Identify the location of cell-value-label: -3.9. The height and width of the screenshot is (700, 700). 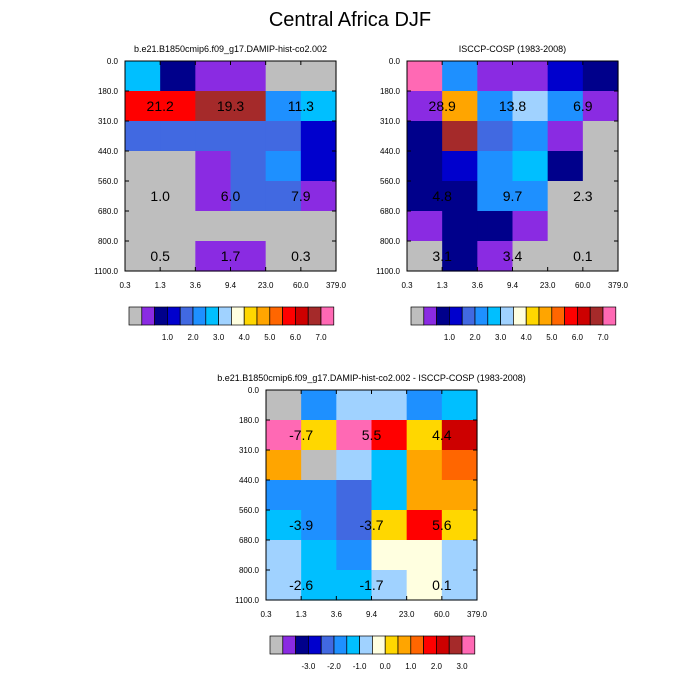
(301, 525).